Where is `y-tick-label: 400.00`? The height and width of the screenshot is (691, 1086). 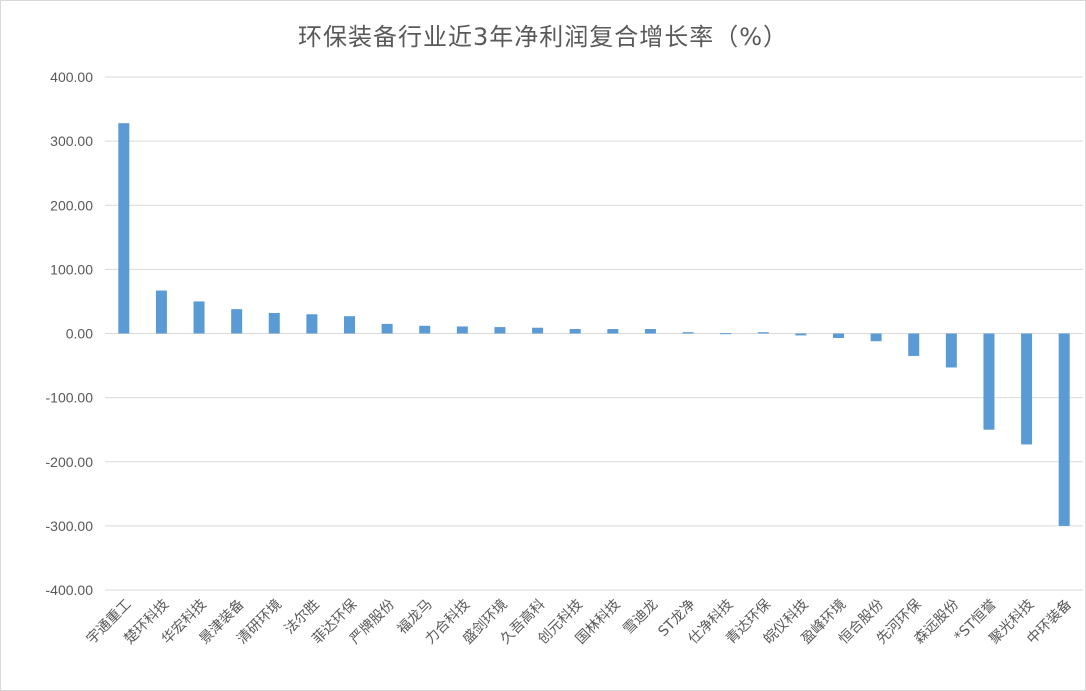
y-tick-label: 400.00 is located at coordinates (71, 77).